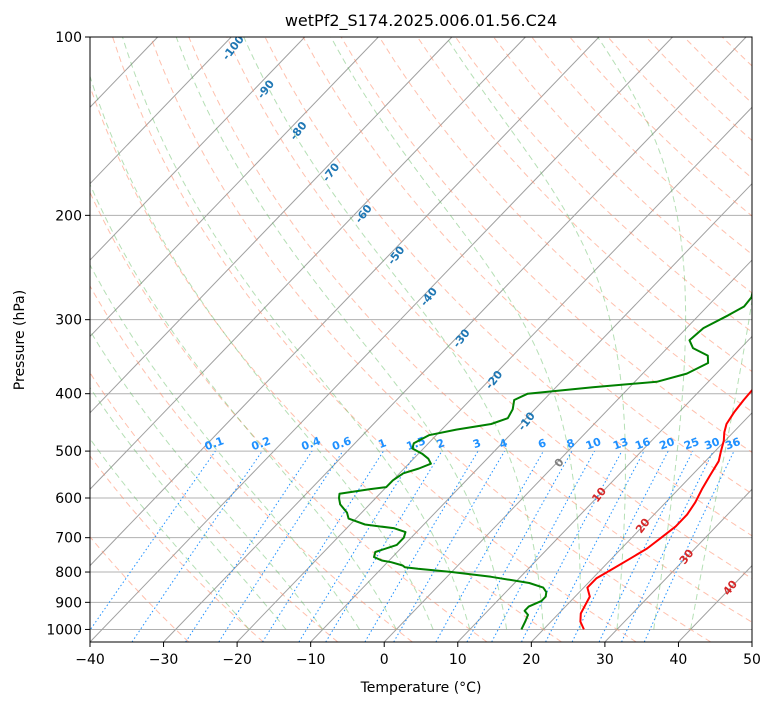 Image resolution: width=775 pixels, height=708 pixels. Describe the element at coordinates (441, 443) in the screenshot. I see `mixing-ratio-label: 2` at that location.